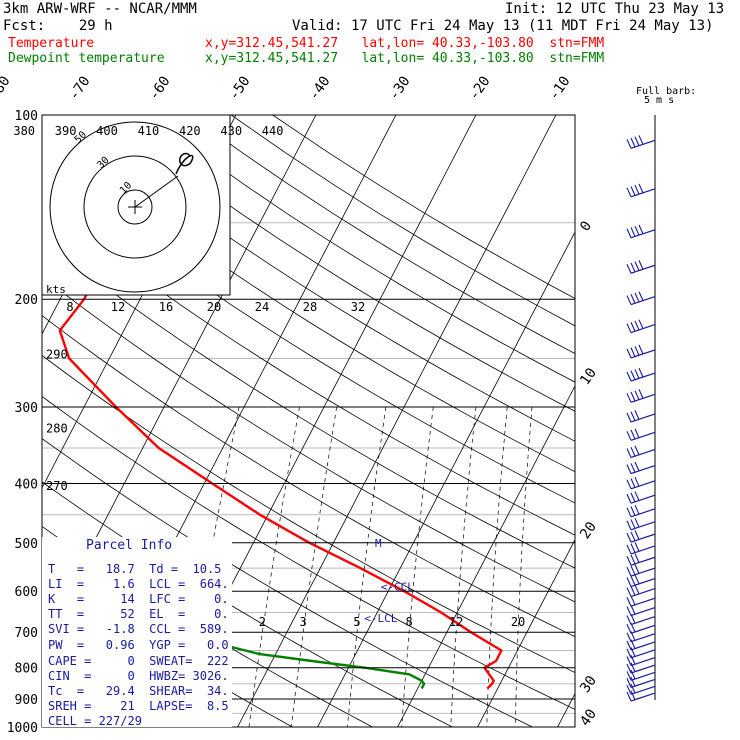 Image resolution: width=740 pixels, height=740 pixels. Describe the element at coordinates (262, 622) in the screenshot. I see `mixing-ratio-label: 2` at that location.